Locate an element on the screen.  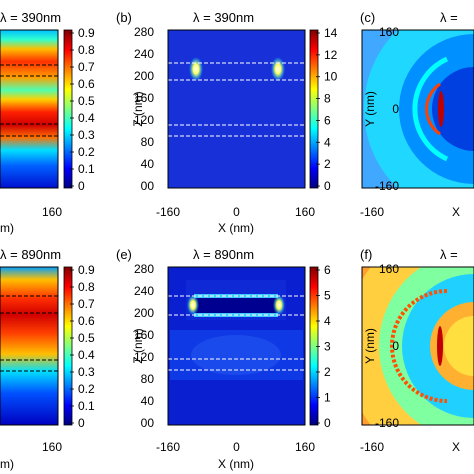
colorbar-b: 14 12 10 8 6 4 2 0 is located at coordinates (323, 109).